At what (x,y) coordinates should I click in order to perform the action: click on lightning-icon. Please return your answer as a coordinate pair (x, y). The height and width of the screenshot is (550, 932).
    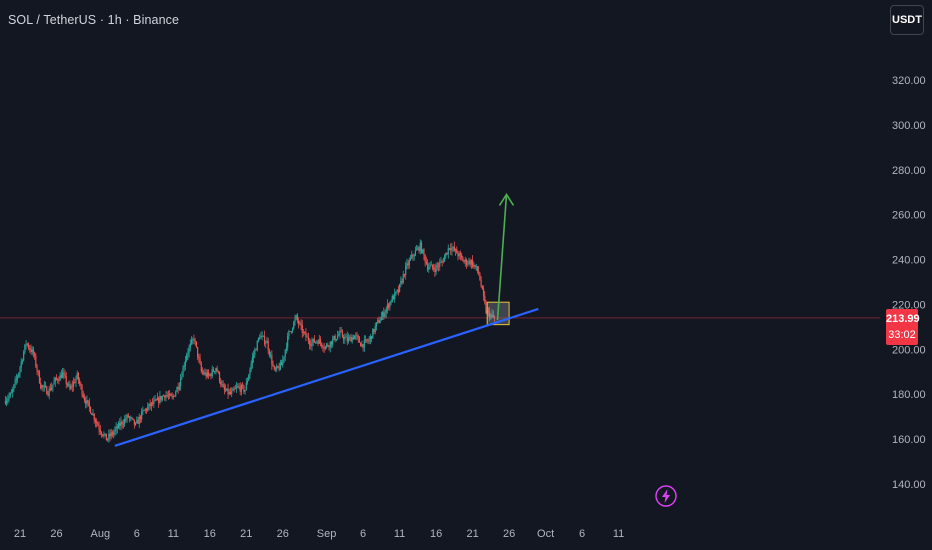
    Looking at the image, I should click on (666, 496).